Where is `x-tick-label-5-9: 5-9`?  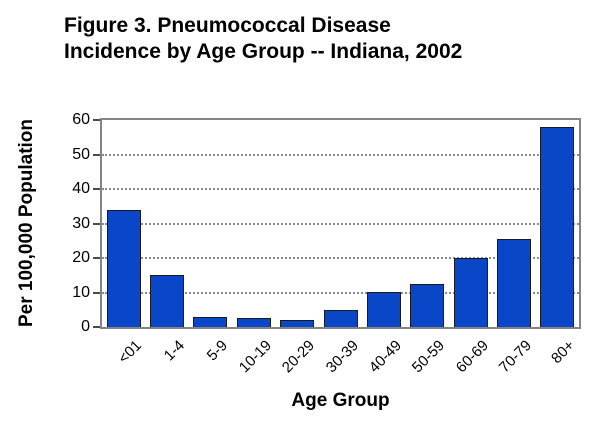 x-tick-label-5-9: 5-9 is located at coordinates (218, 351).